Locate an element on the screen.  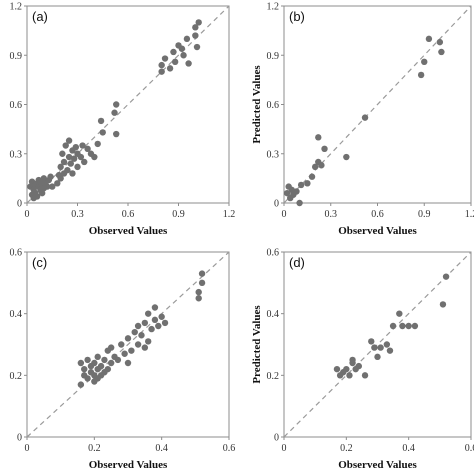
panel-tag: (b) is located at coordinates (297, 16).